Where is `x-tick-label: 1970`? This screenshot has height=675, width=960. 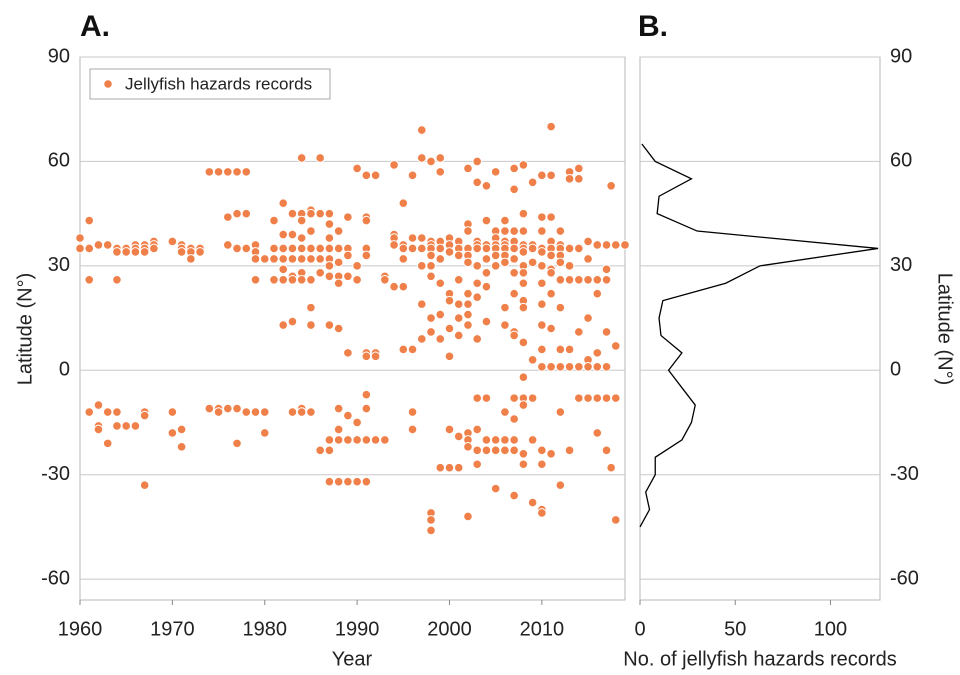 x-tick-label: 1970 is located at coordinates (172, 629).